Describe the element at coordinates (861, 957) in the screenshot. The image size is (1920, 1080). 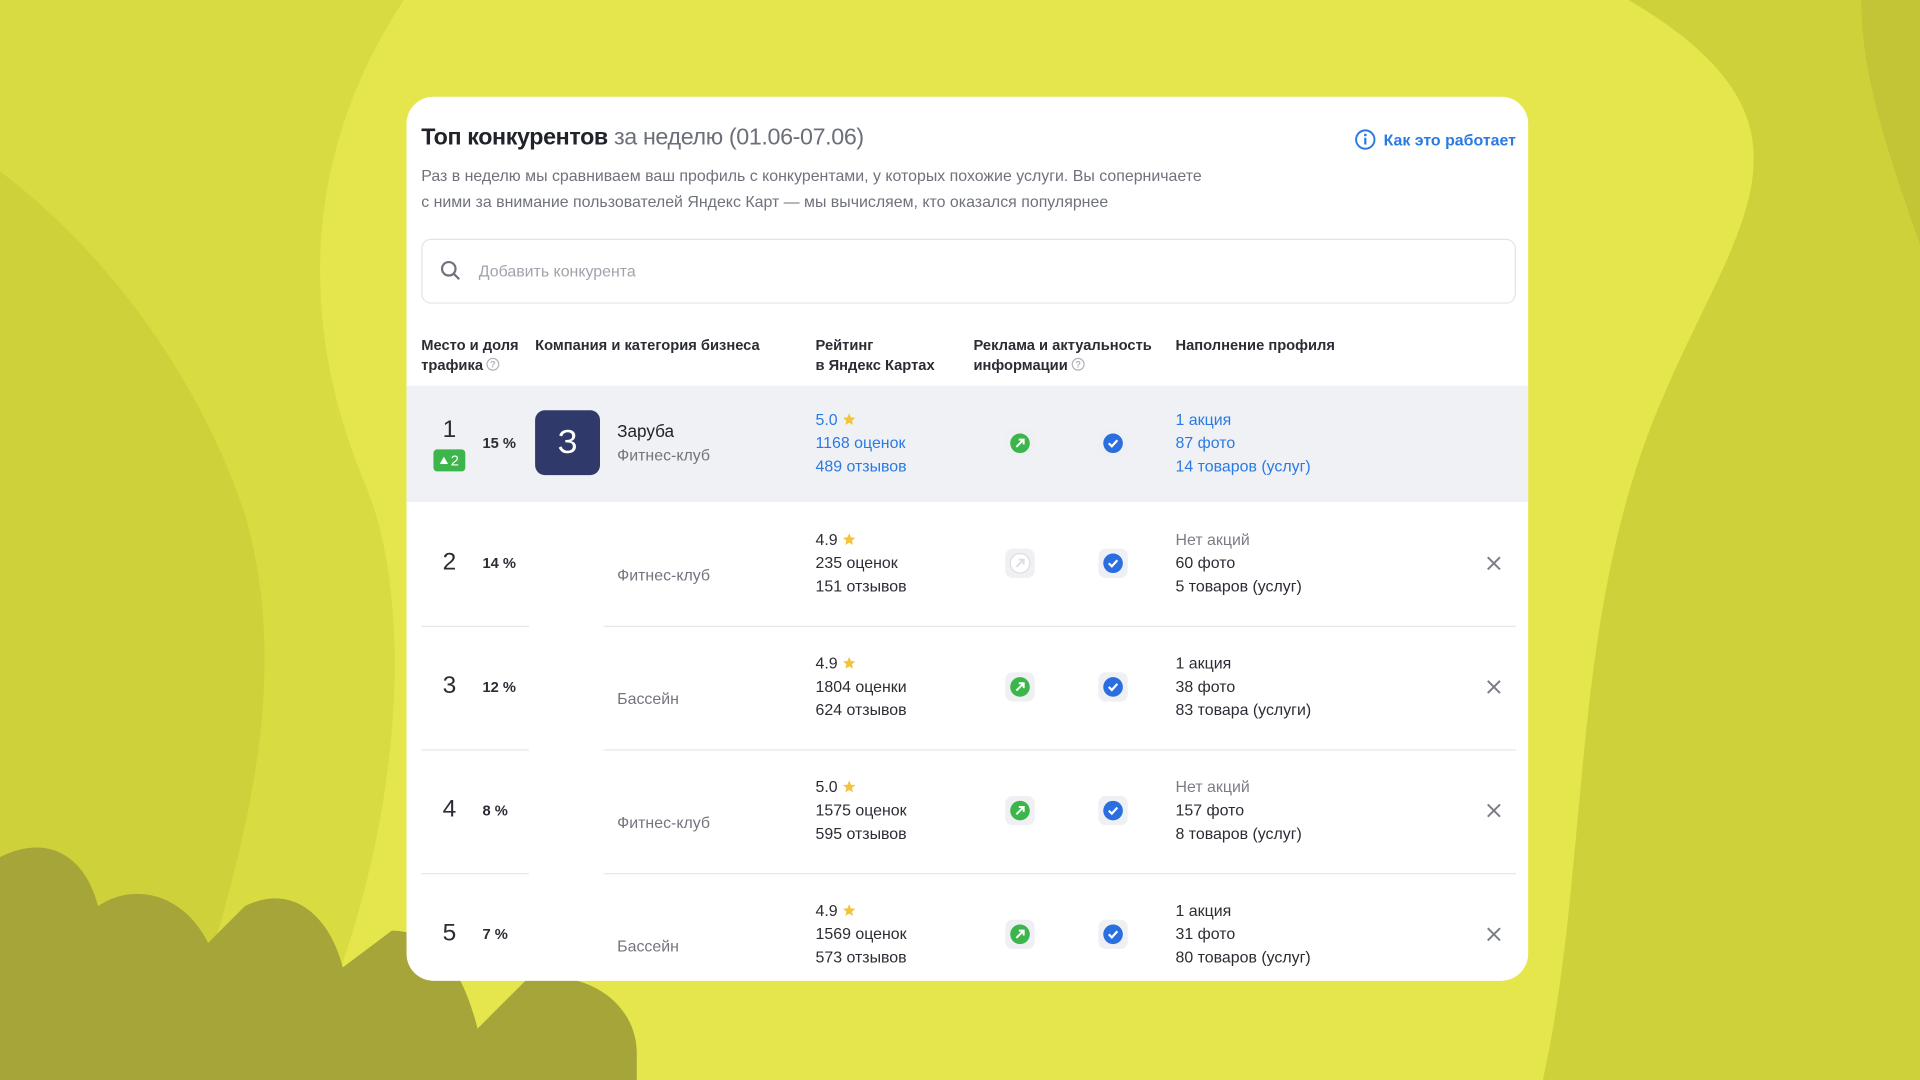
I see `reviews-count: 573 отзывов` at that location.